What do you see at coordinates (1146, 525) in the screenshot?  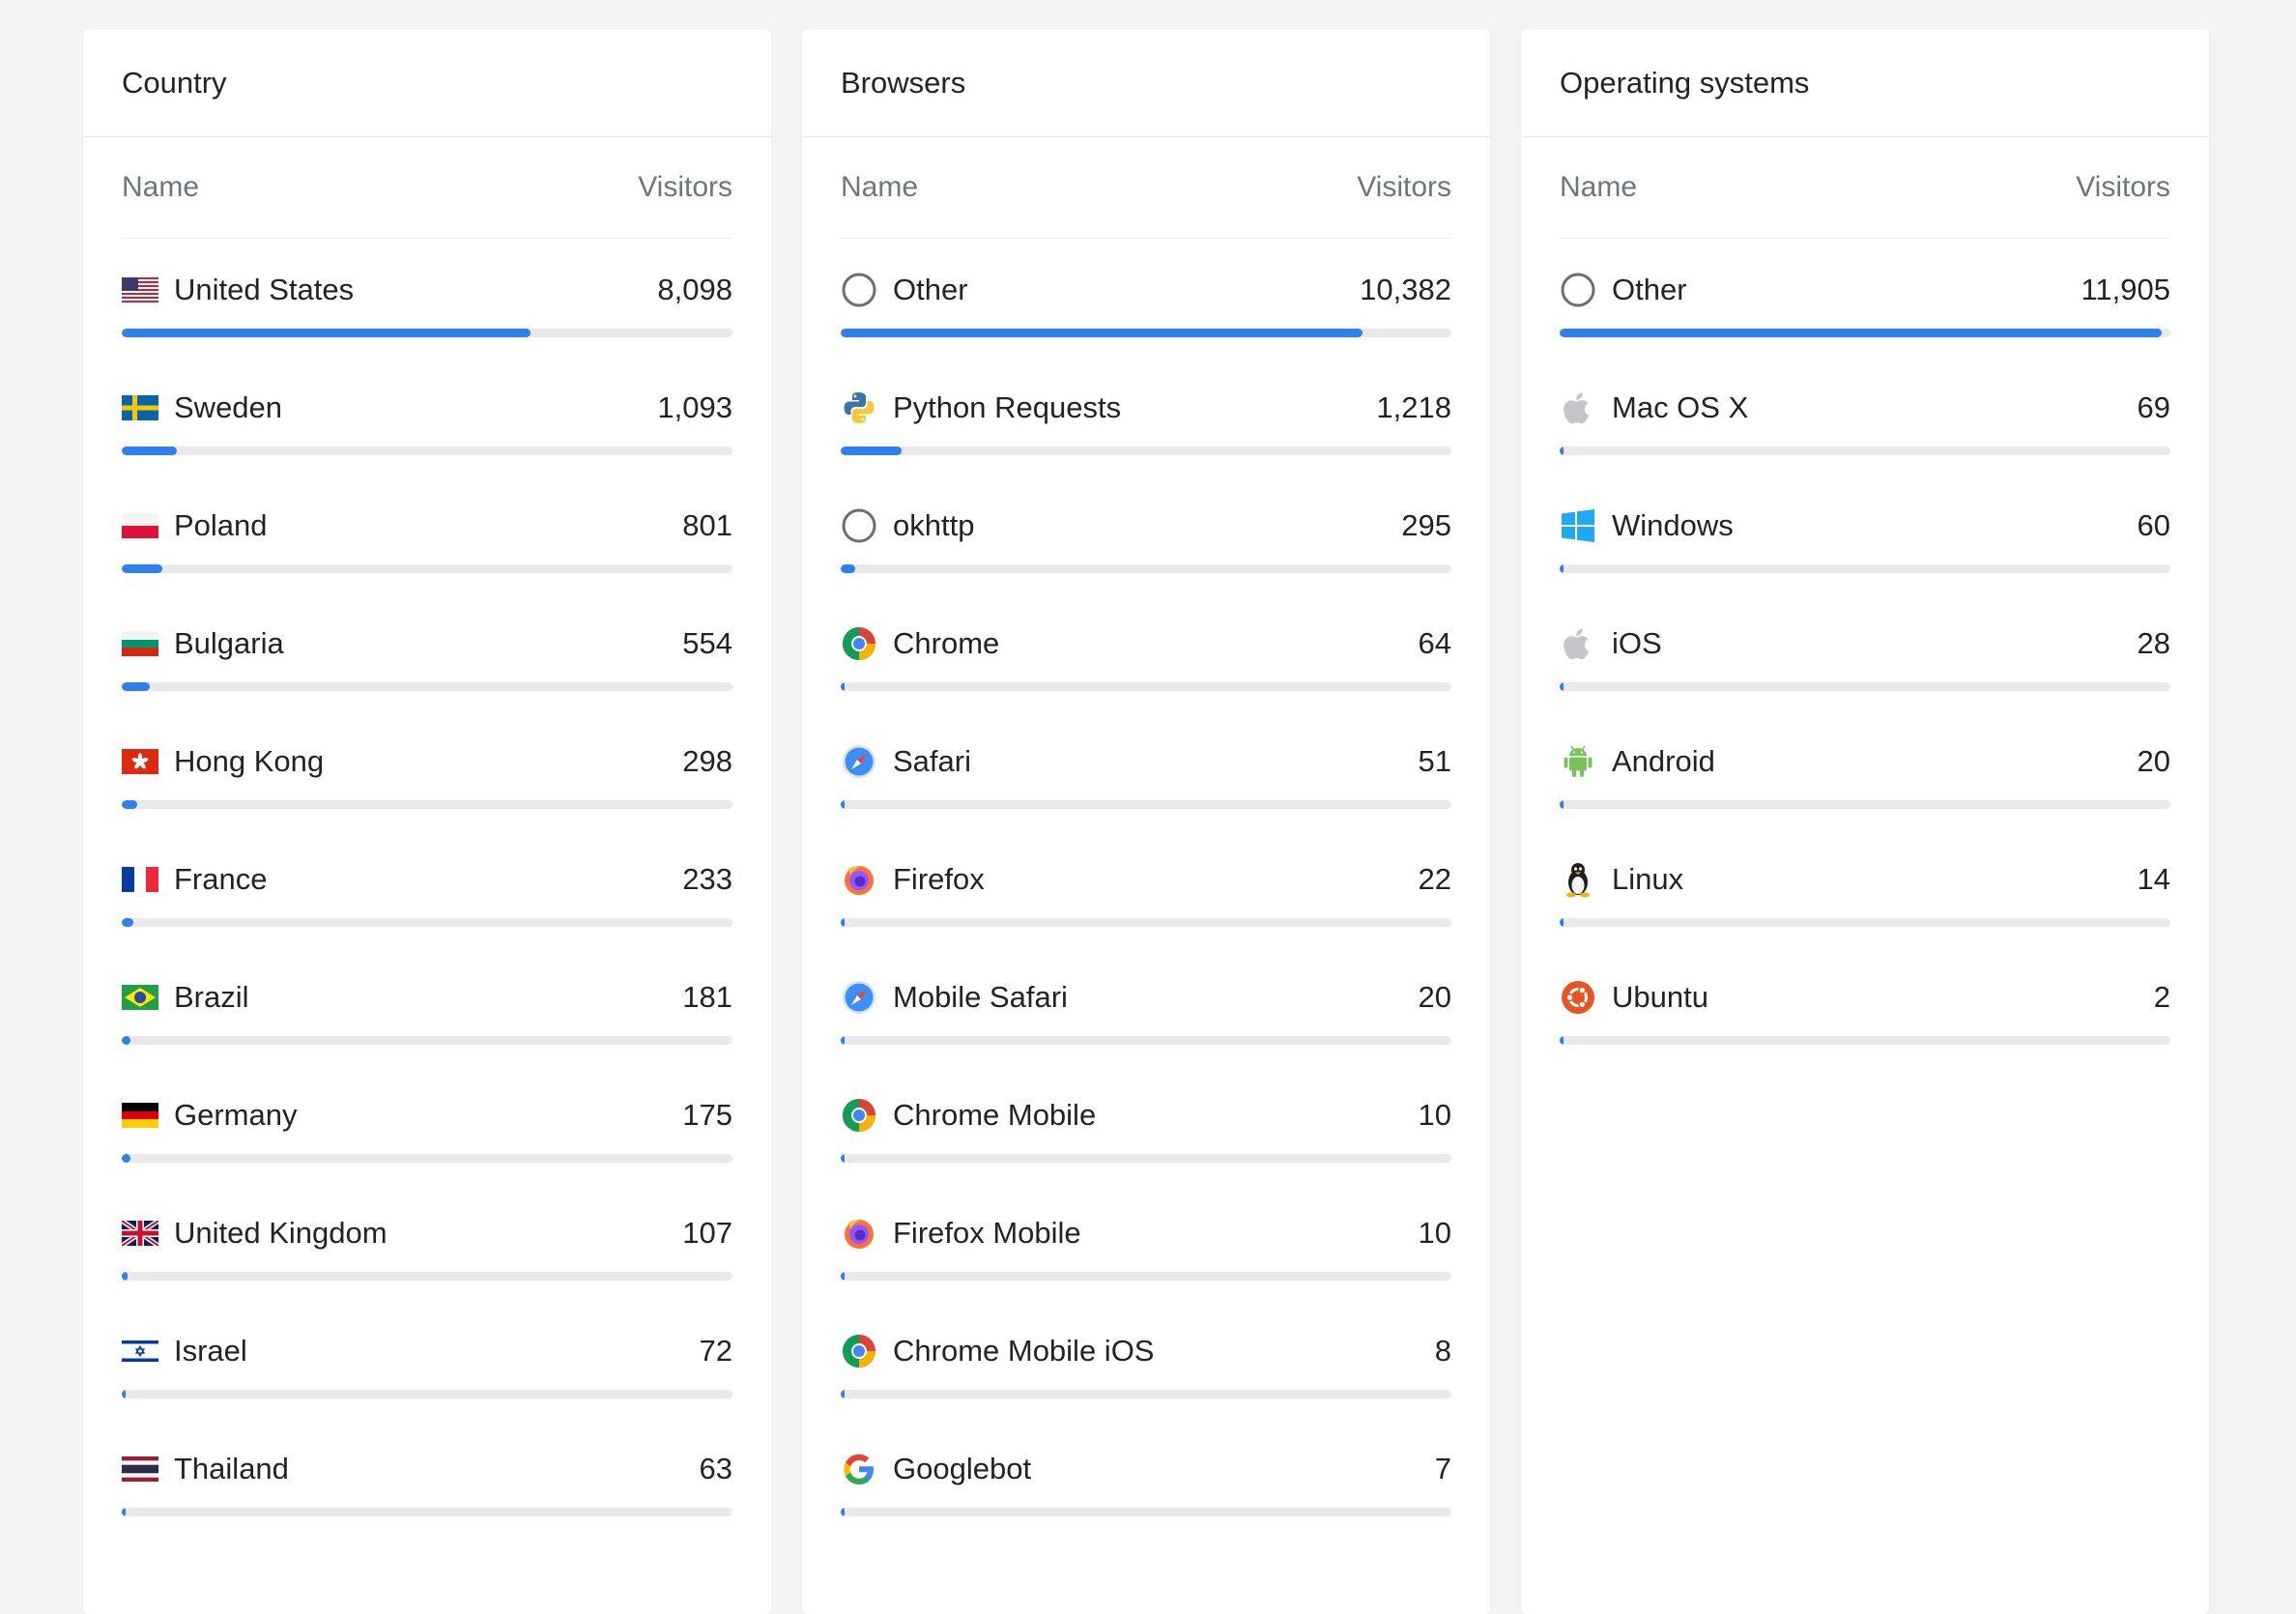 I see `list-item-line: okhttp 295` at bounding box center [1146, 525].